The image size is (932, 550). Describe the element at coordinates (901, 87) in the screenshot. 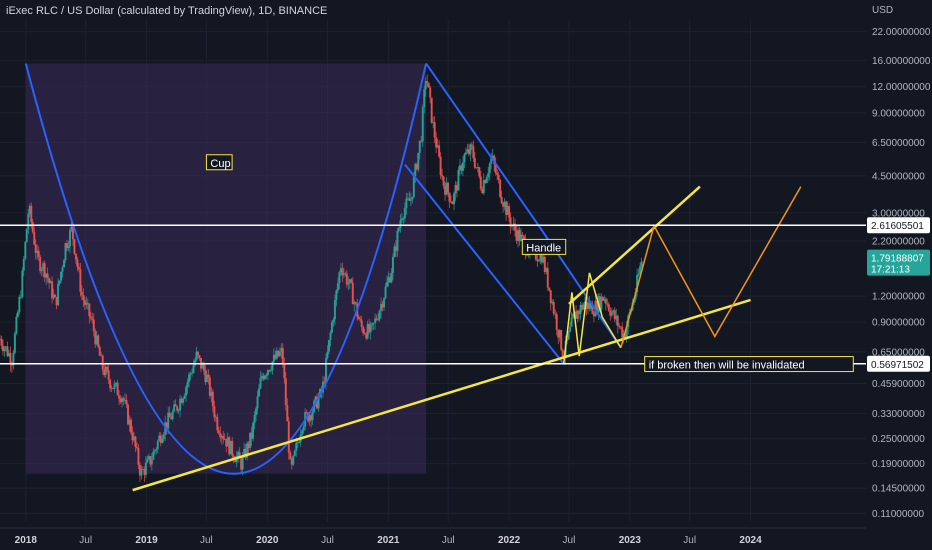

I see `y-tick-label: 12.00000000` at that location.